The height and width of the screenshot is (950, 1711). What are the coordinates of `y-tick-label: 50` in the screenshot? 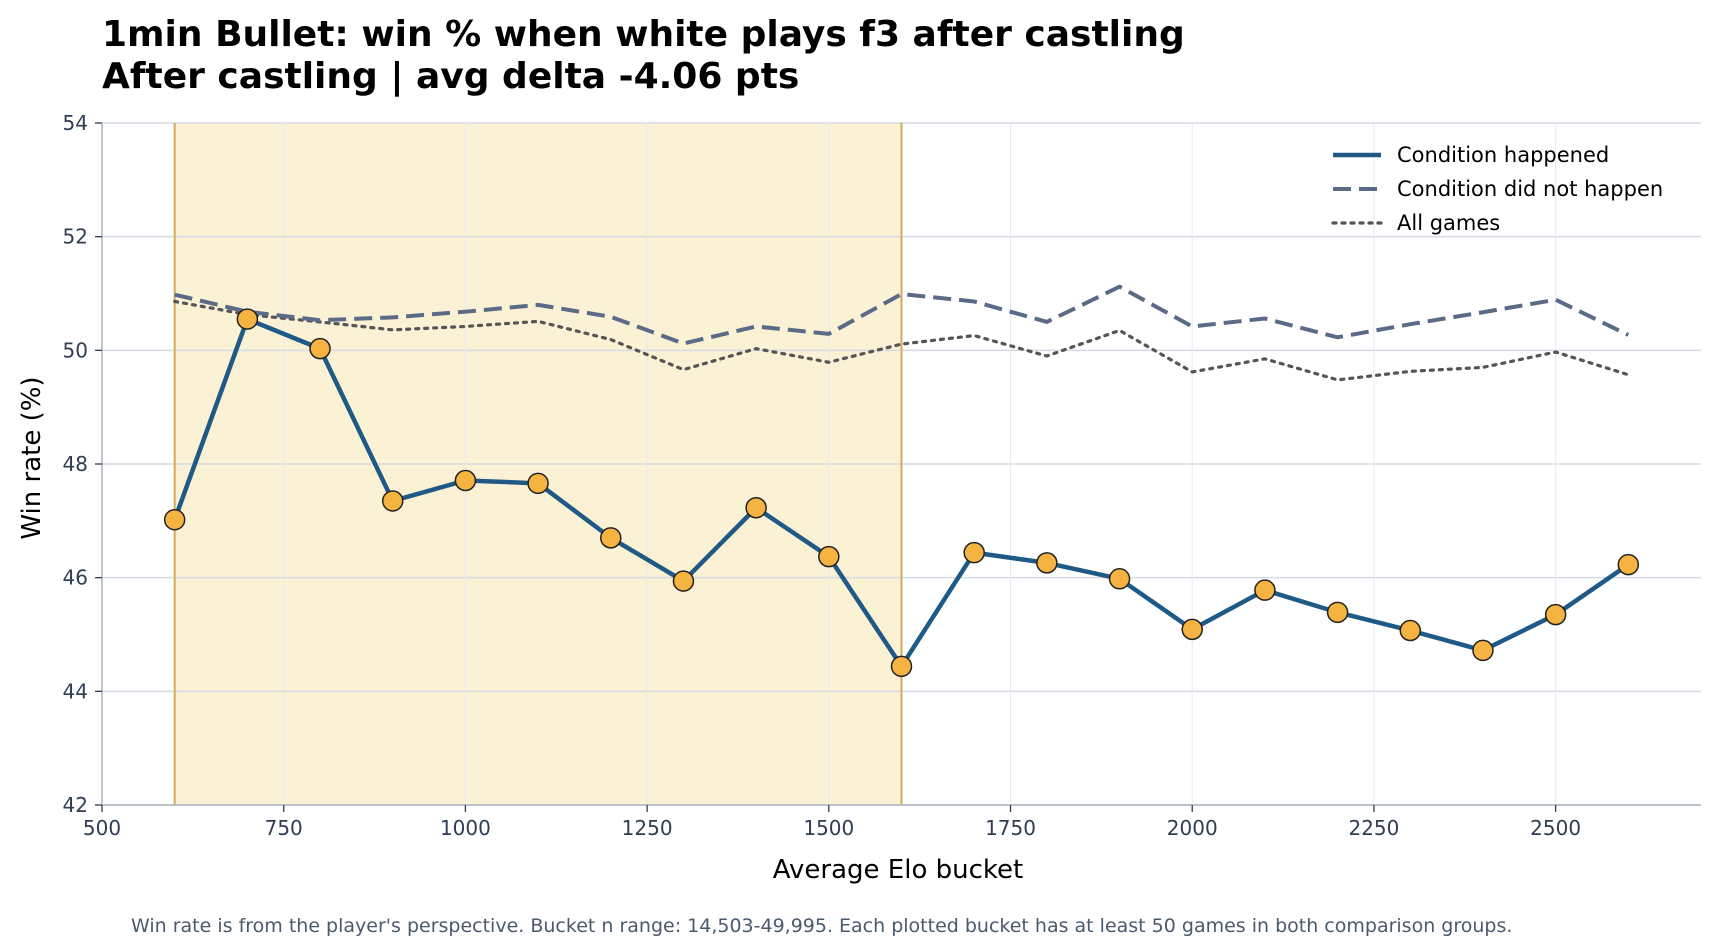 It's located at (75, 350).